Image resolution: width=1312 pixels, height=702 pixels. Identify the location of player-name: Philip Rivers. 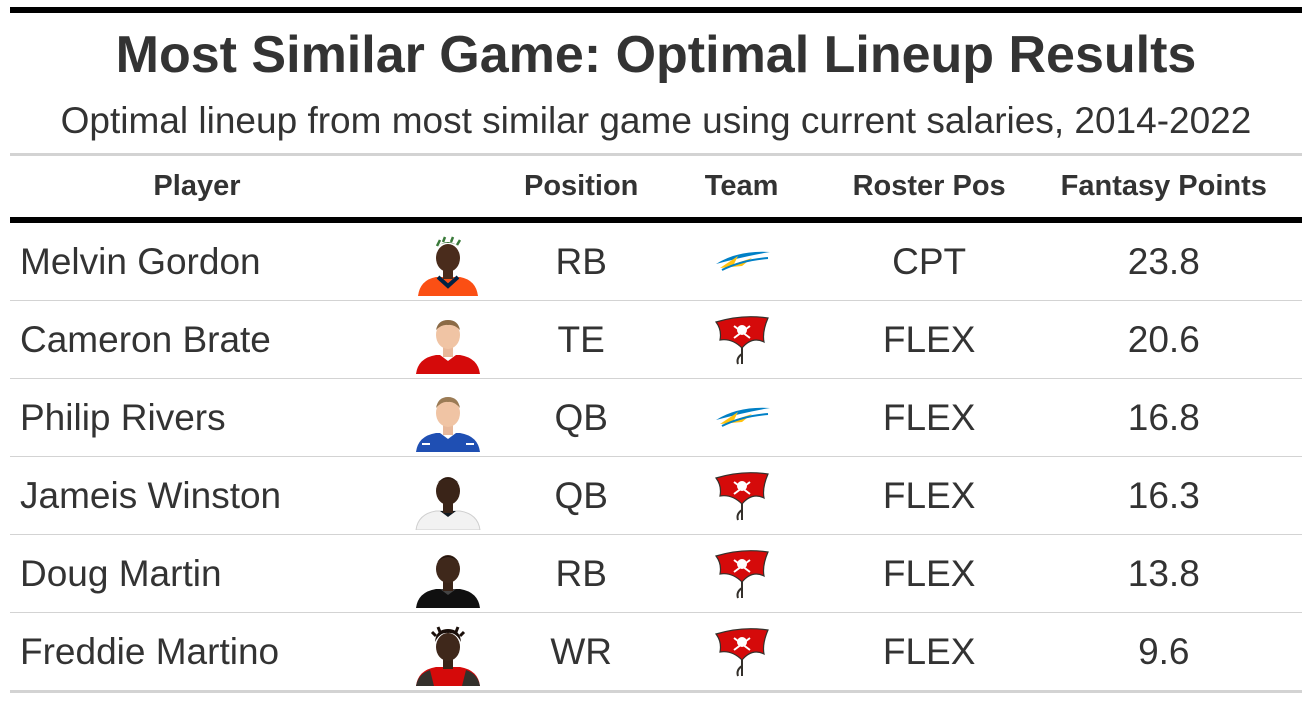
(197, 417).